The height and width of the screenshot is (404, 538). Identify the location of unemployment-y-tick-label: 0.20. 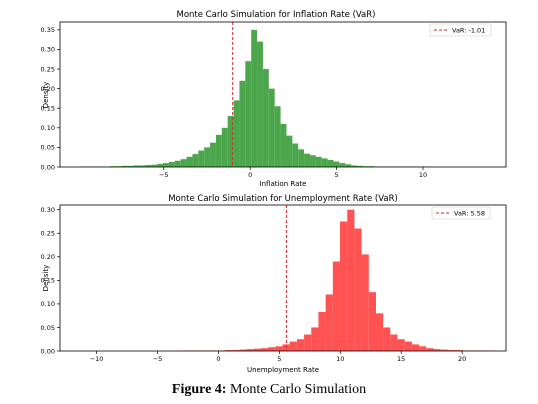
(48, 257).